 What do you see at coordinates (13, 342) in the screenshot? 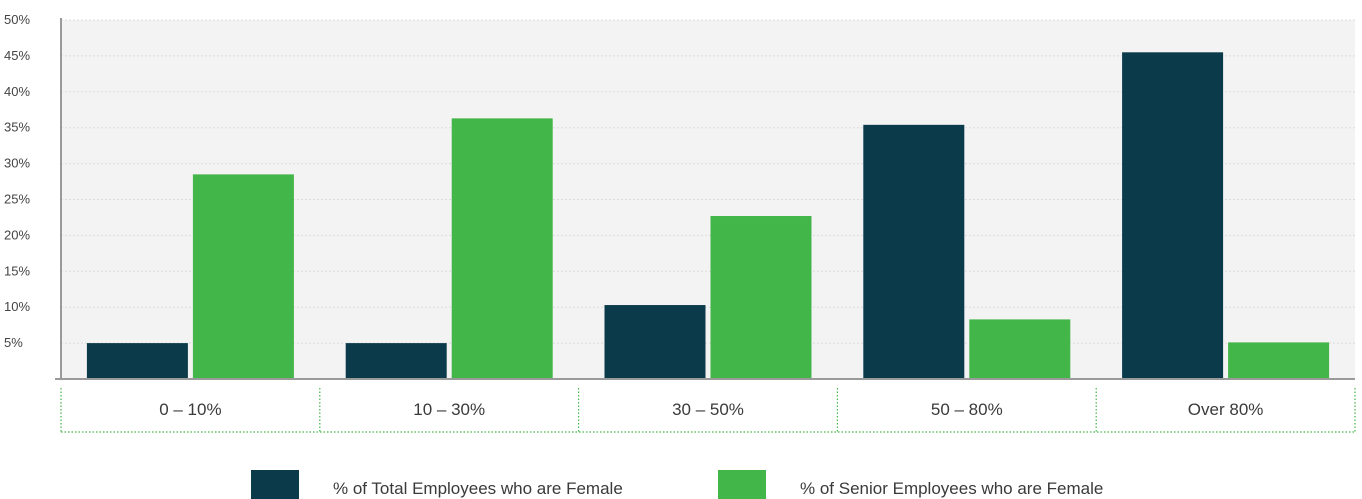
I see `y-tick-label: 5%` at bounding box center [13, 342].